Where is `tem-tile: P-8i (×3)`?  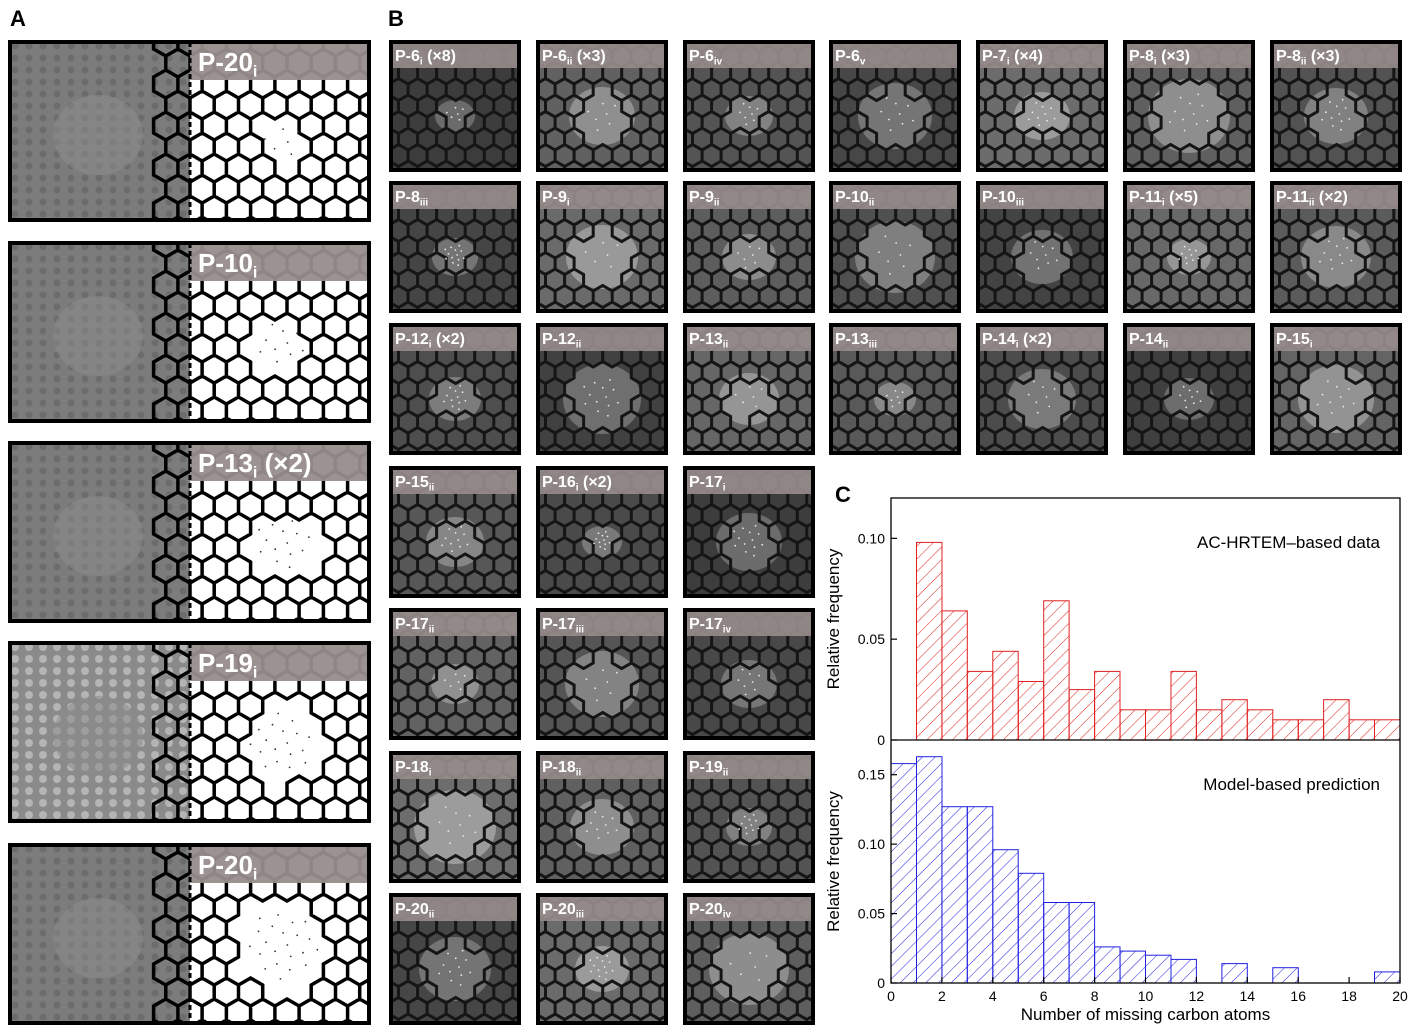
tem-tile: P-8i (×3) is located at coordinates (1189, 106).